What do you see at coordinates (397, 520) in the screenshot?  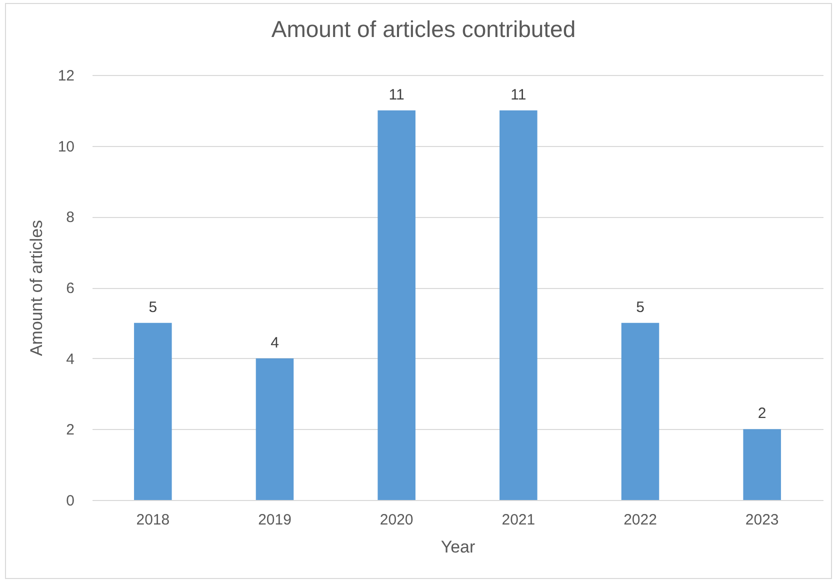 I see `x-tick-label: 2020` at bounding box center [397, 520].